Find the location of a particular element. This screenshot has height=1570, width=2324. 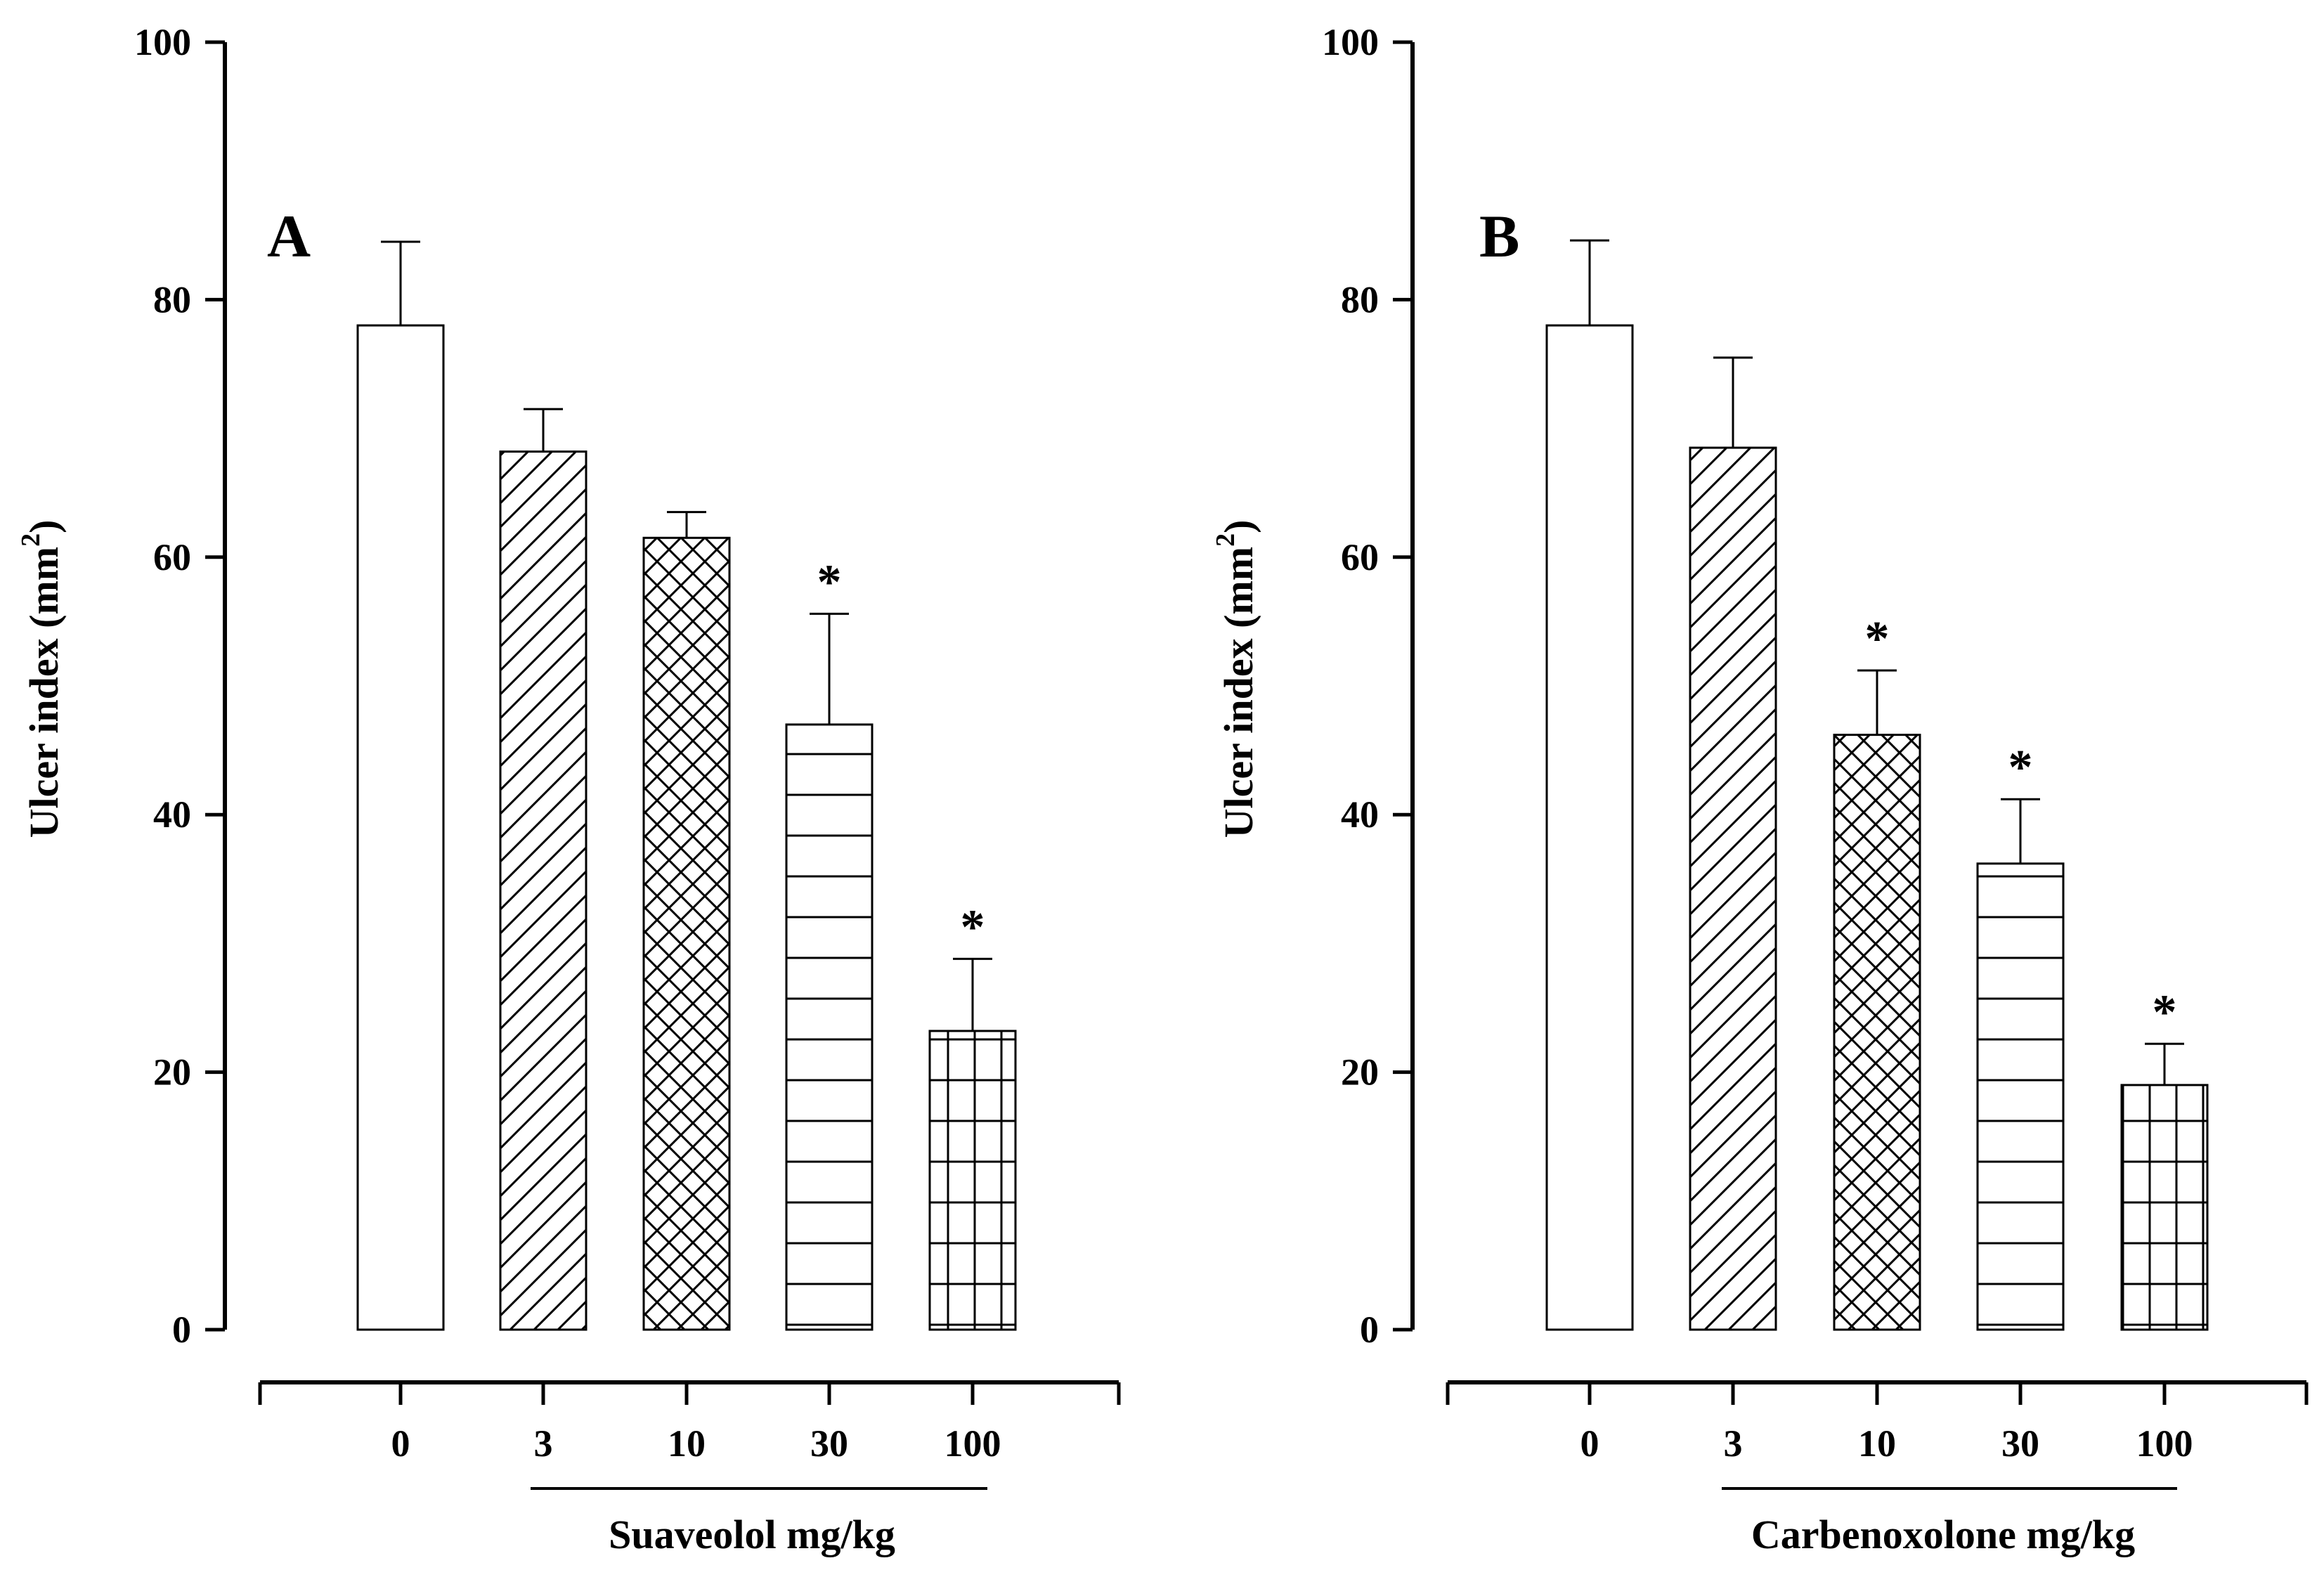

panel-letter: A is located at coordinates (289, 236).